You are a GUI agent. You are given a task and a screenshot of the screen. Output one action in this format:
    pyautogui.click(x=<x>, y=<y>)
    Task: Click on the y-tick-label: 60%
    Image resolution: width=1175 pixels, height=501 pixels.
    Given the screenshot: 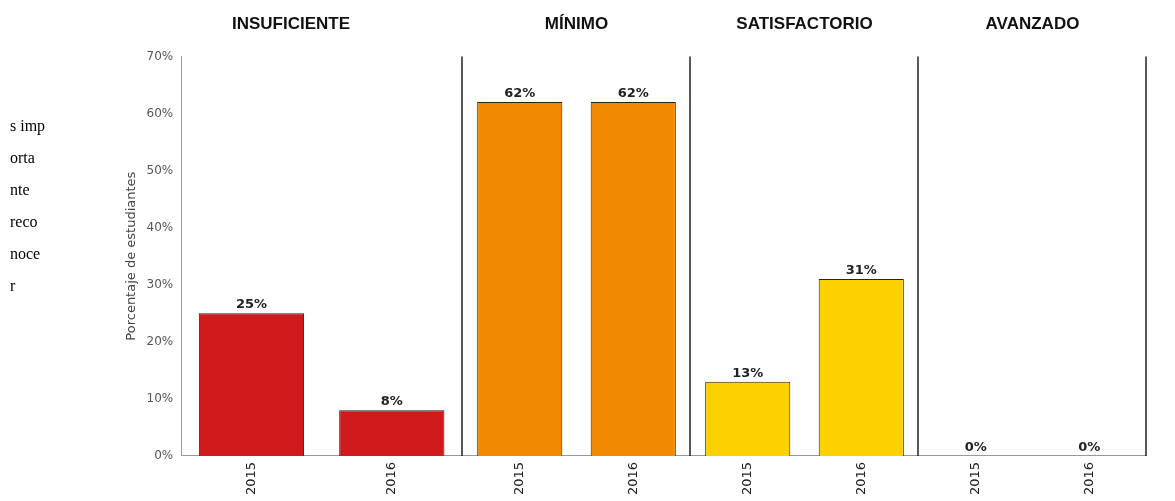 What is the action you would take?
    pyautogui.click(x=160, y=112)
    